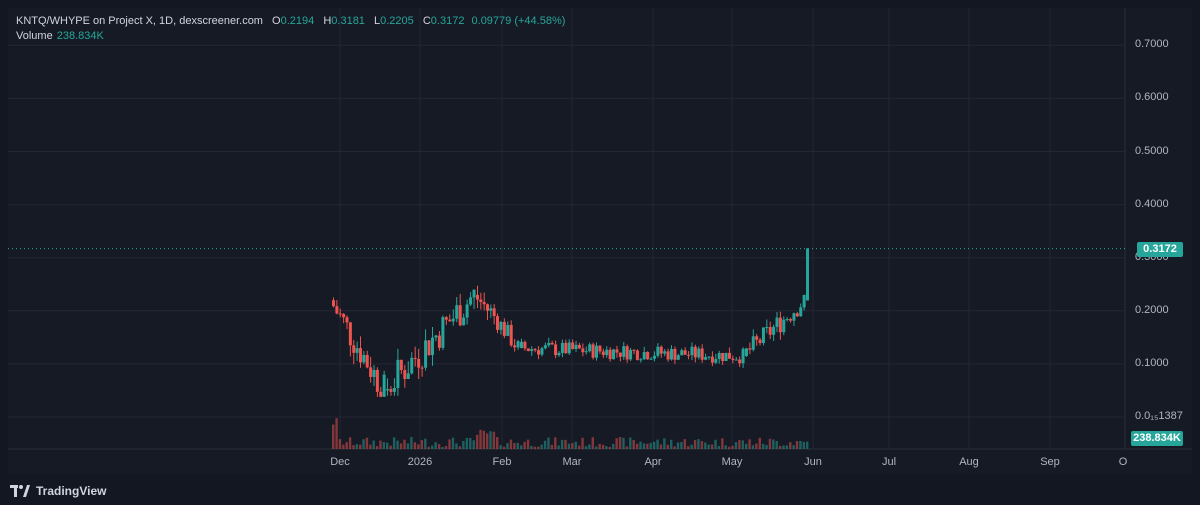 The width and height of the screenshot is (1200, 505). Describe the element at coordinates (327, 21) in the screenshot. I see `high-key: H` at that location.